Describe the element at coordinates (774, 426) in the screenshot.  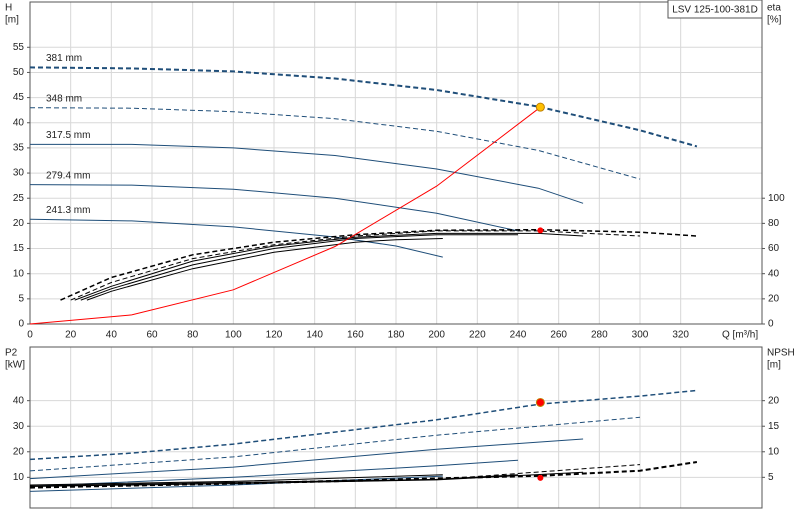
I see `y2-tick-label: 15` at that location.